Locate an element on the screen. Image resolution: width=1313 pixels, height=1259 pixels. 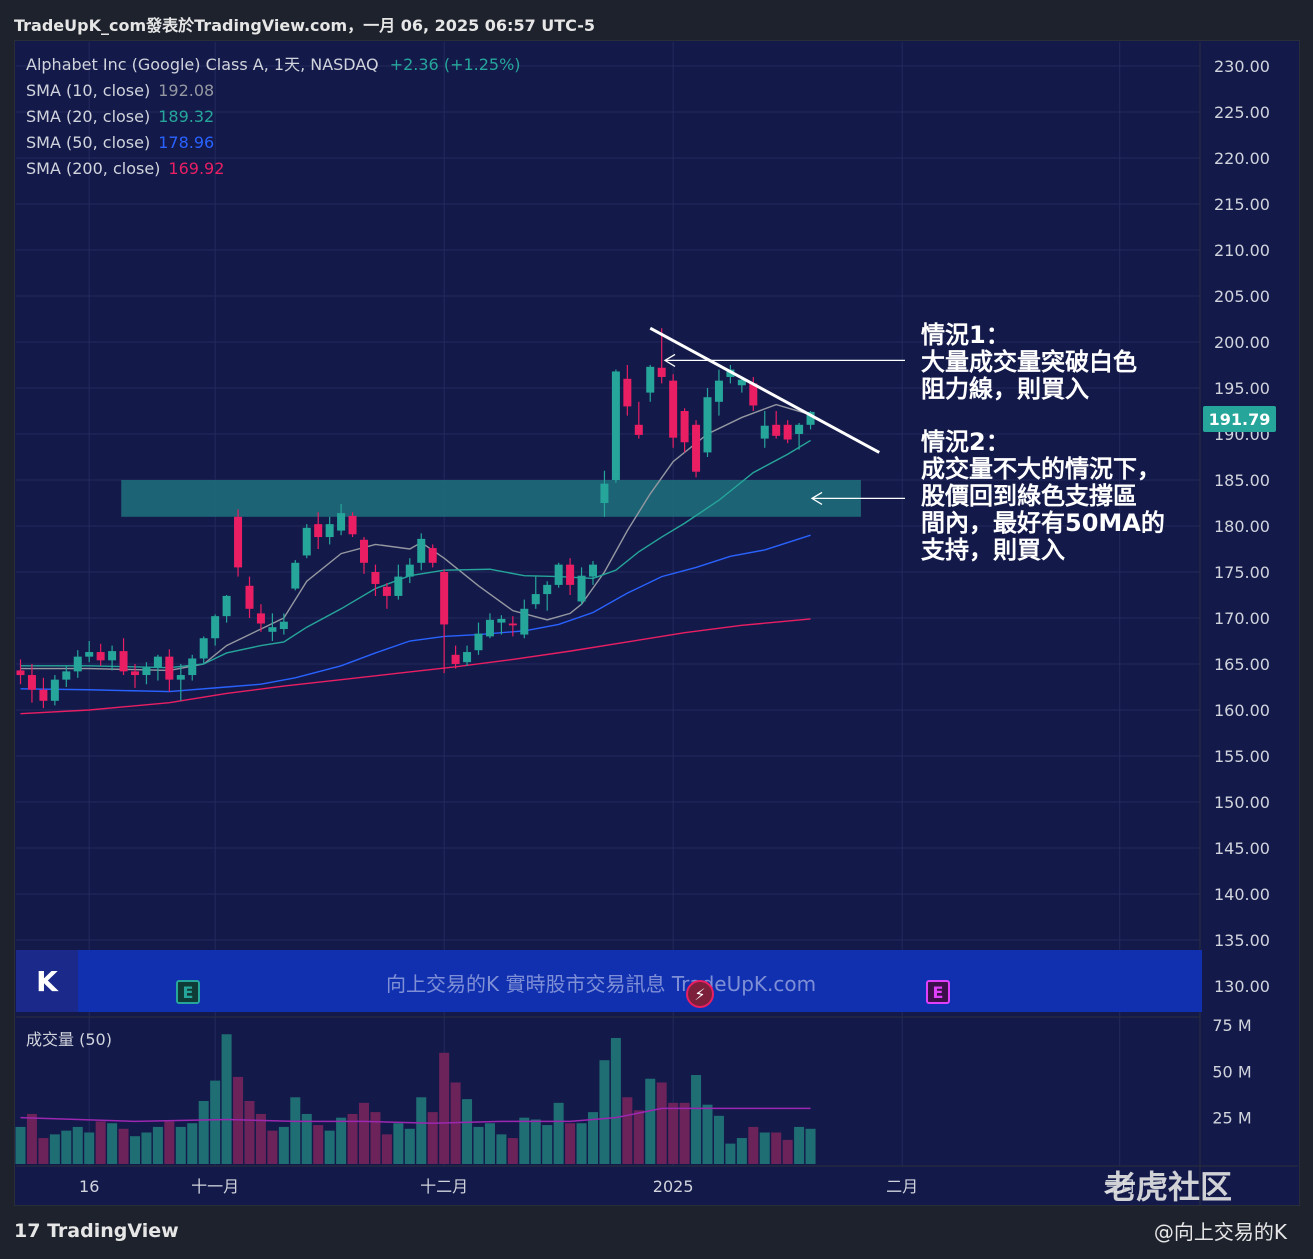
sma-200-label: SMA (200, close) is located at coordinates (93, 168).